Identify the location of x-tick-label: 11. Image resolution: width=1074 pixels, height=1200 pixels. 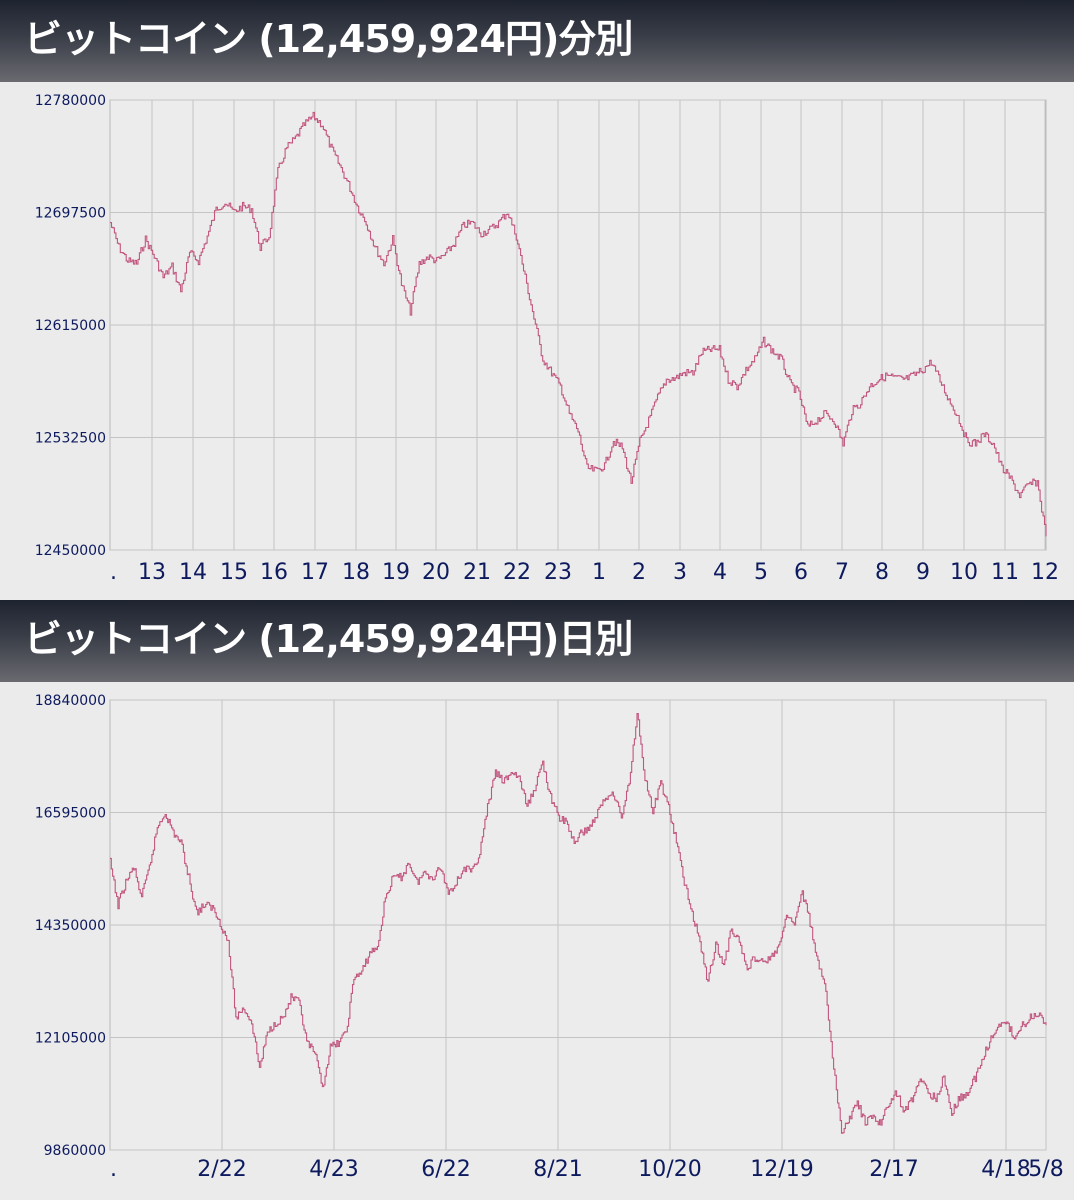
(1005, 572).